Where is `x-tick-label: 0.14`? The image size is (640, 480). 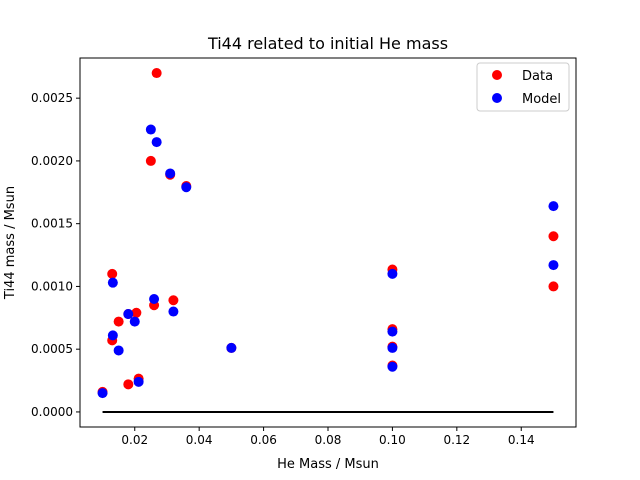 x-tick-label: 0.14 is located at coordinates (521, 440).